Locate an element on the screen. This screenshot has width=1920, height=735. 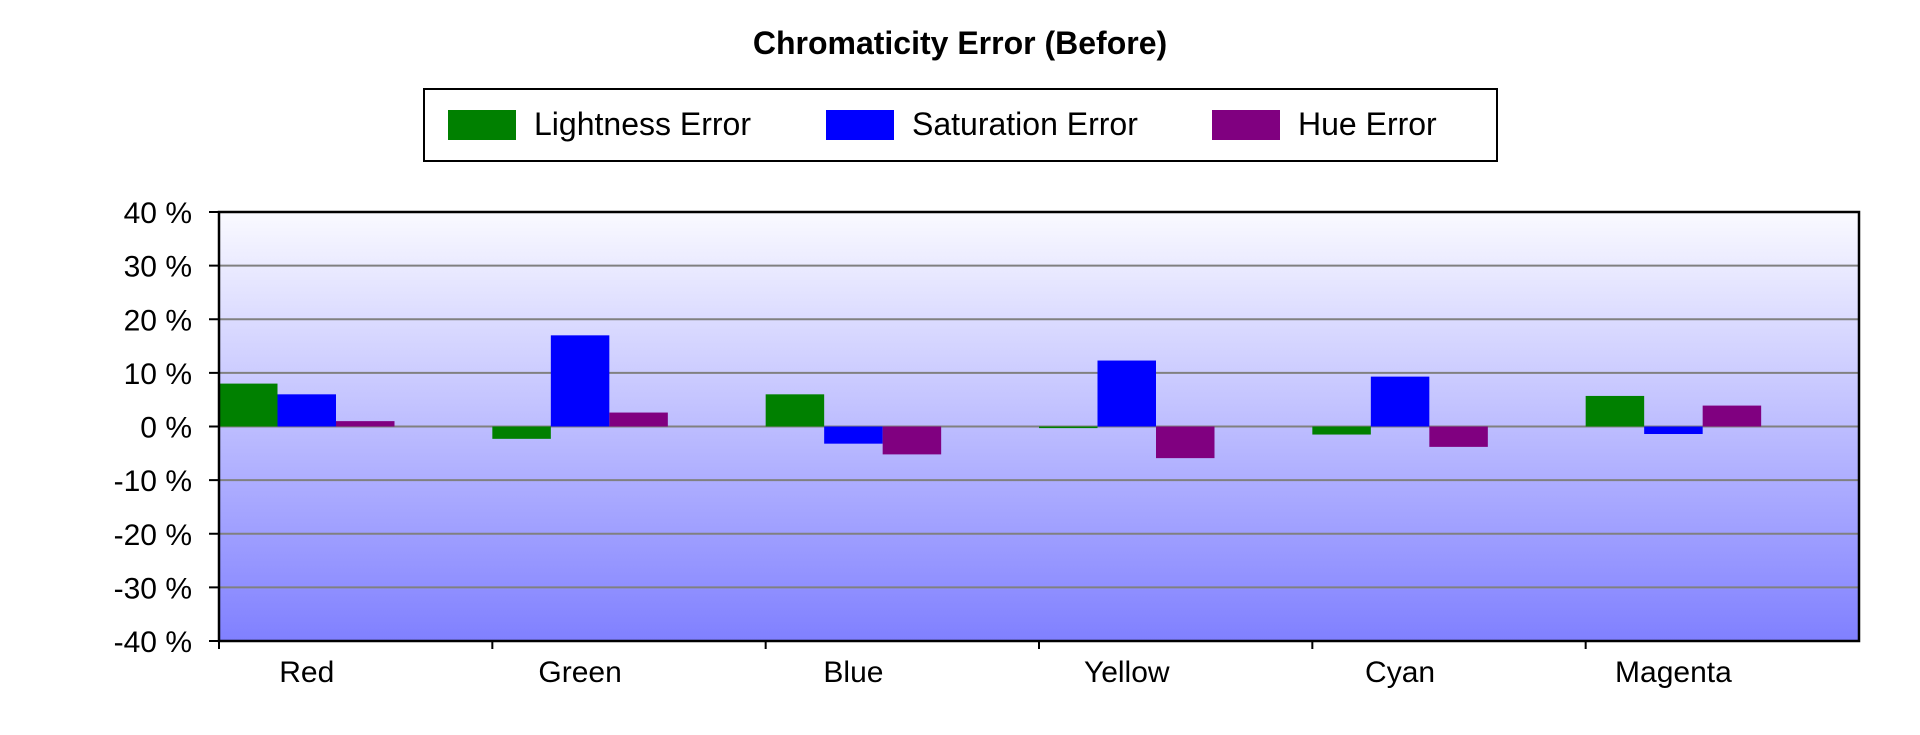
y-tick-label: 30 % is located at coordinates (158, 267).